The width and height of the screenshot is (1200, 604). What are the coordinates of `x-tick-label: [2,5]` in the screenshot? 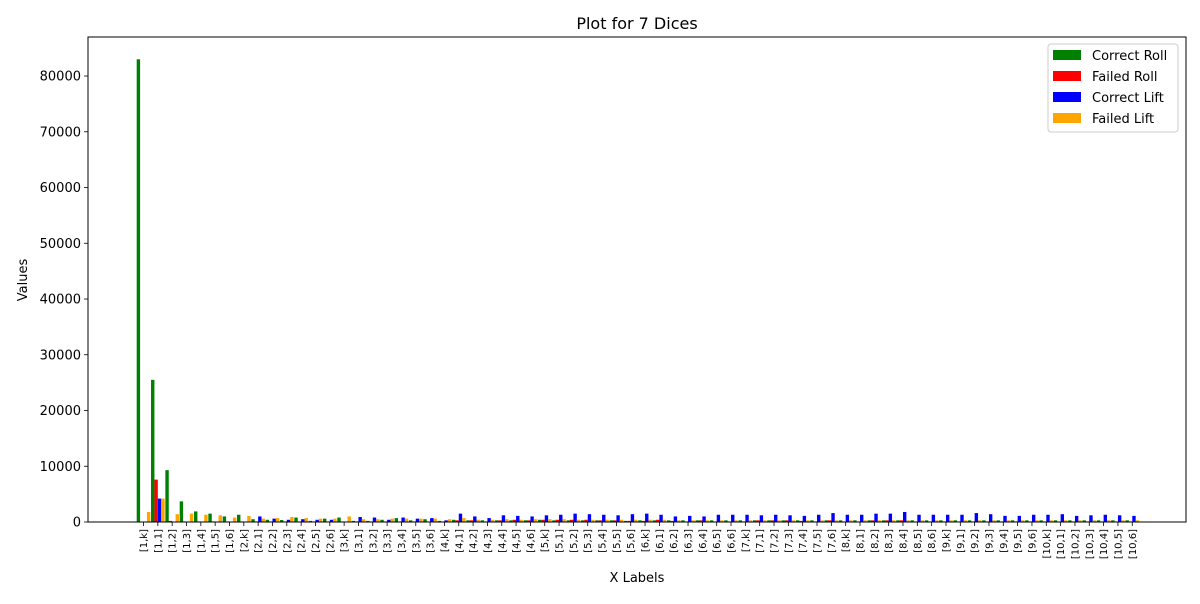 It's located at (316, 541).